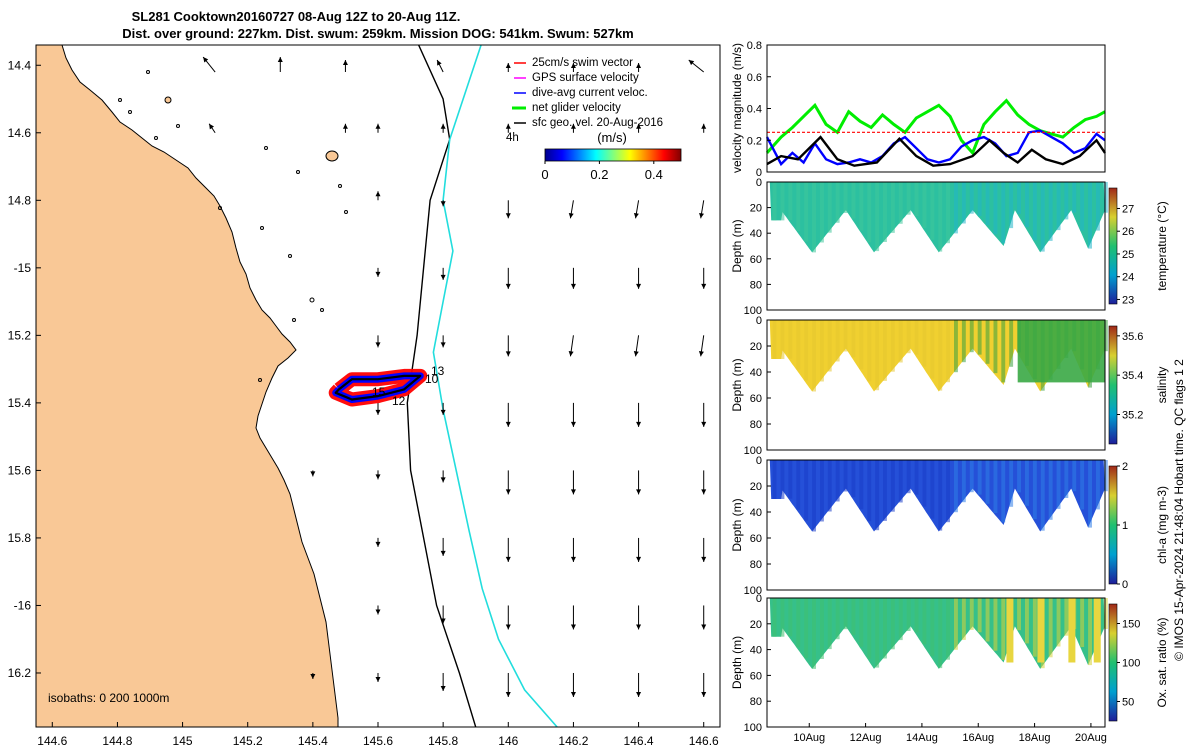 This screenshot has width=1200, height=750. What do you see at coordinates (24, 369) in the screenshot?
I see `map-y-ticks: 14.4 14.6 14.8 -15 15.2 15.4 15.6 15.8 -16 16.2` at bounding box center [24, 369].